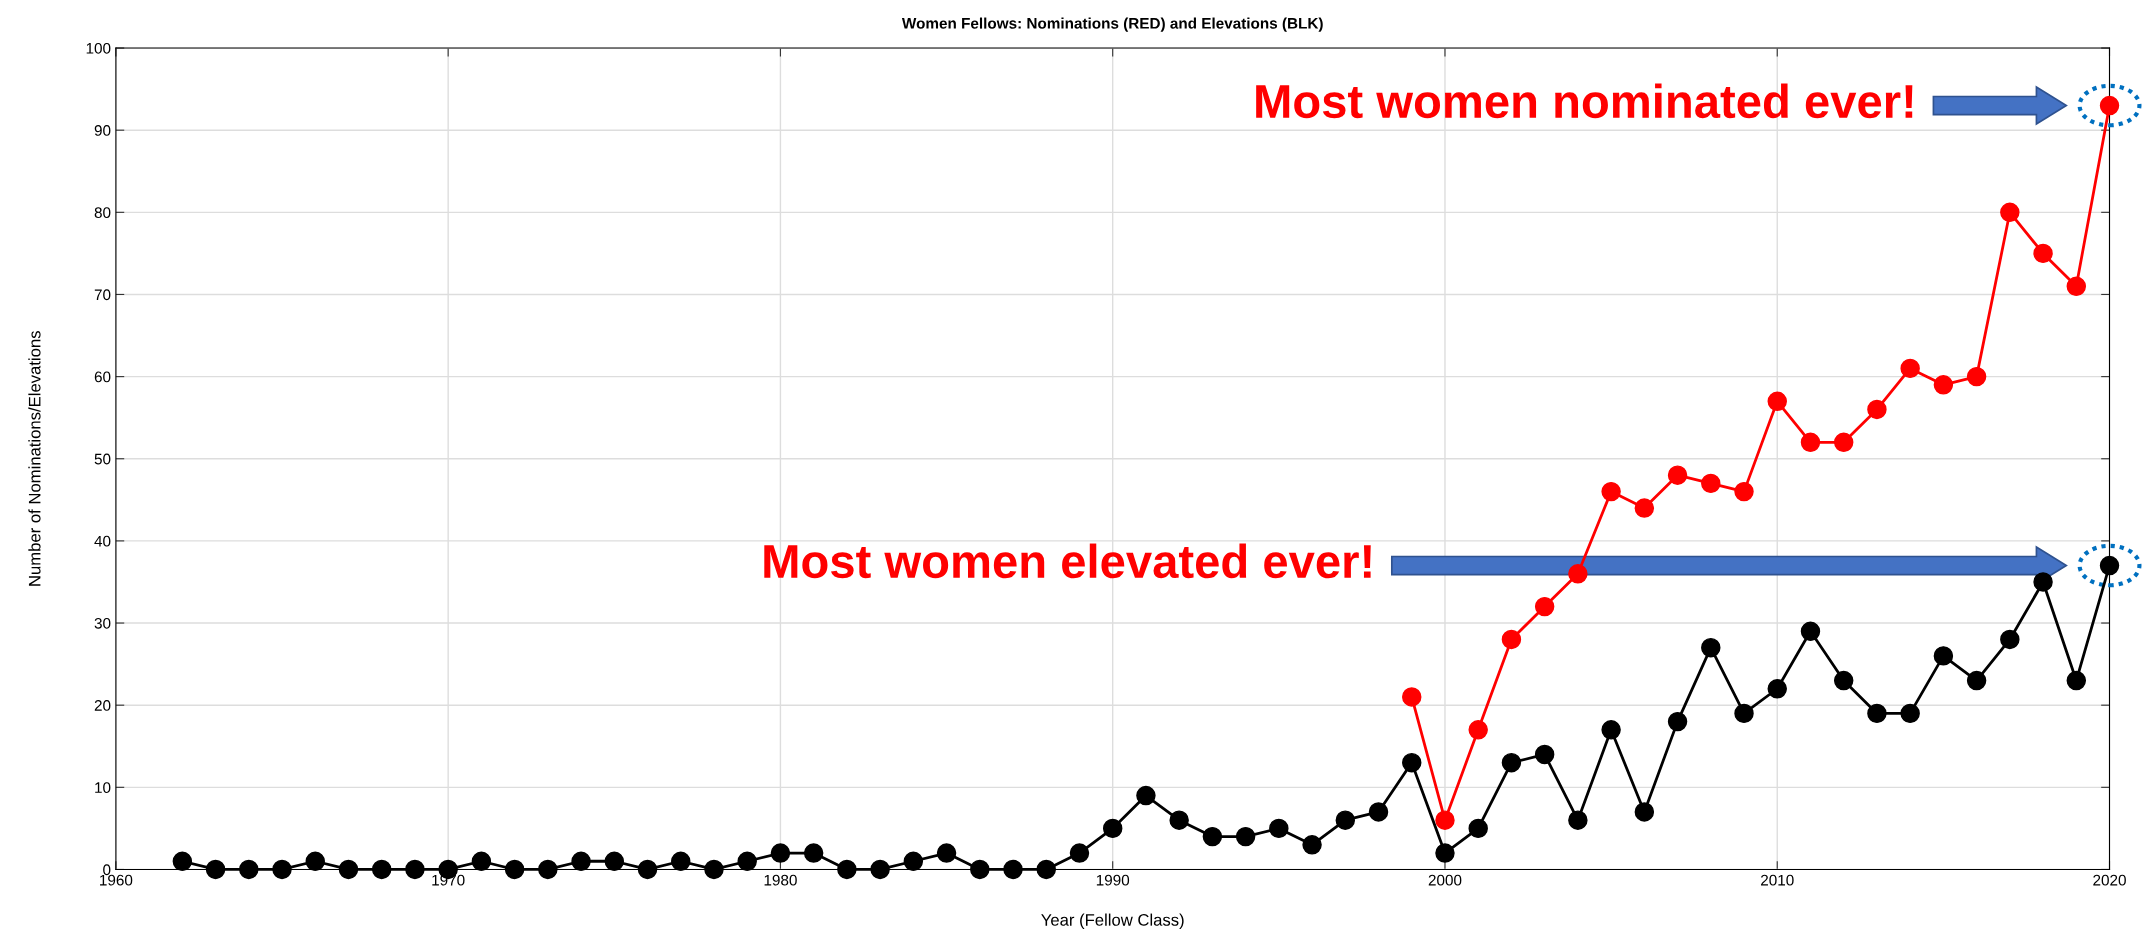 The height and width of the screenshot is (942, 2146). What do you see at coordinates (102, 295) in the screenshot?
I see `y-tick-label: 70` at bounding box center [102, 295].